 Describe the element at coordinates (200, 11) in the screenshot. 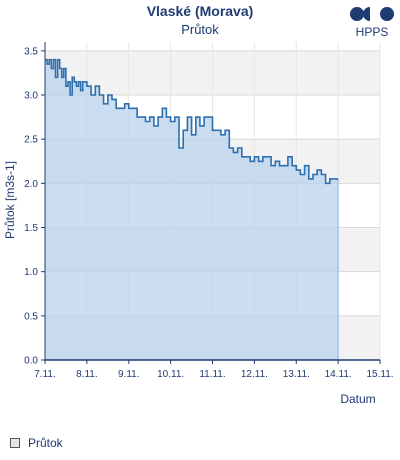

I see `chart-title: Vlaské (Morava)` at that location.